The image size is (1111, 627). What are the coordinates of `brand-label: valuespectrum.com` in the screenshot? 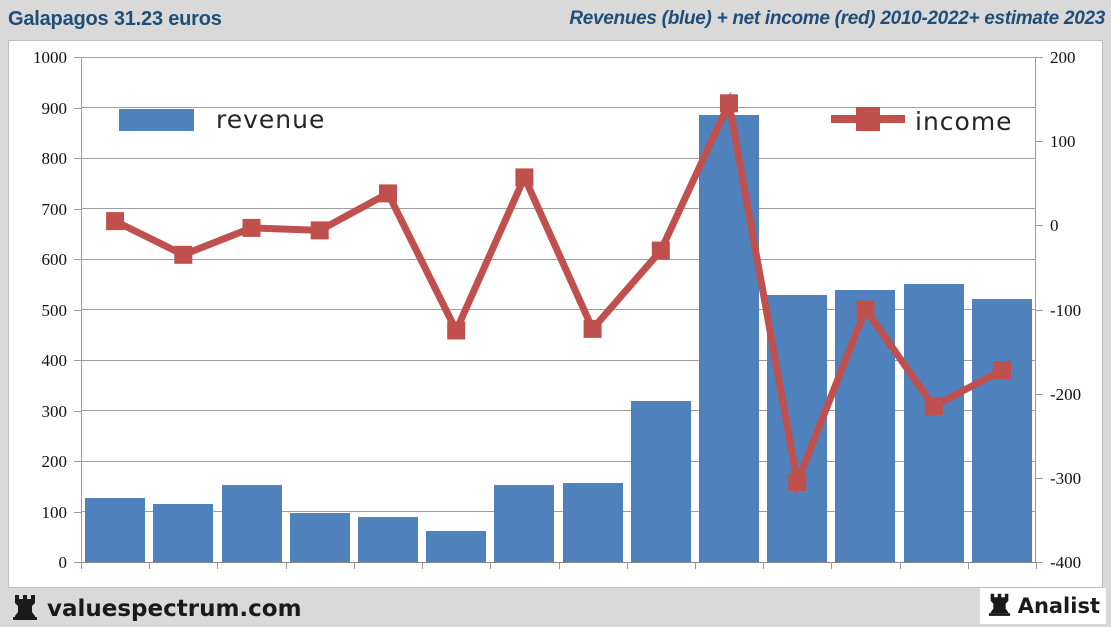 It's located at (174, 608).